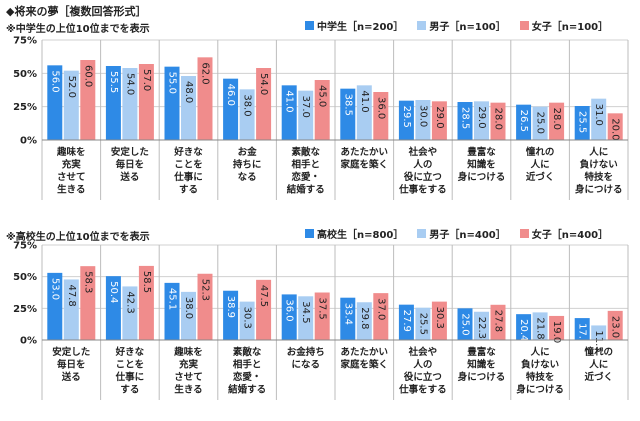 Image resolution: width=640 pixels, height=421 pixels. I want to click on legend-label: 高校生［n=800］, so click(360, 235).